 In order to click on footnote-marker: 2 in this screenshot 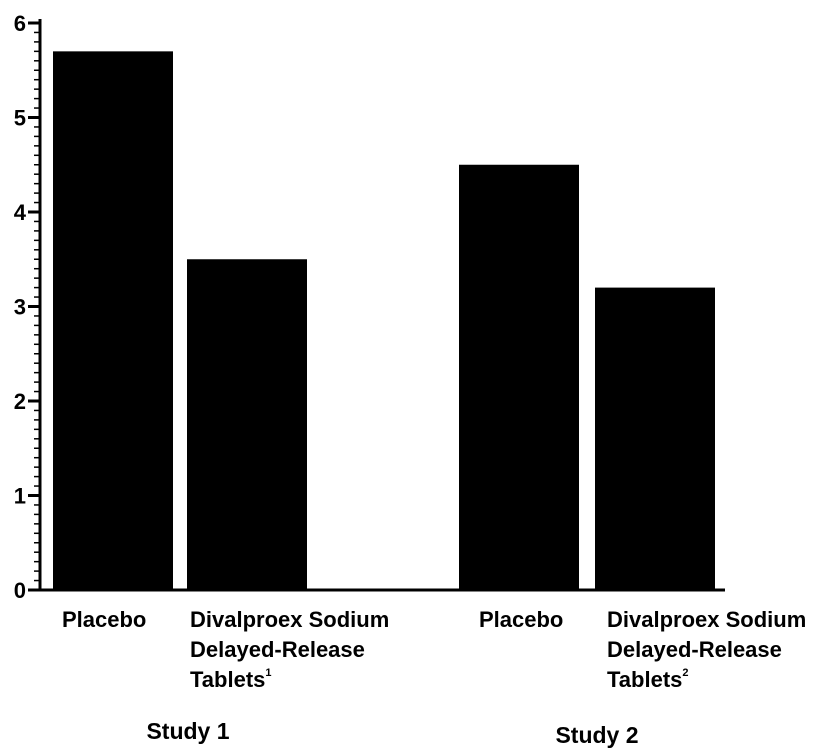, I will do `click(685, 673)`.